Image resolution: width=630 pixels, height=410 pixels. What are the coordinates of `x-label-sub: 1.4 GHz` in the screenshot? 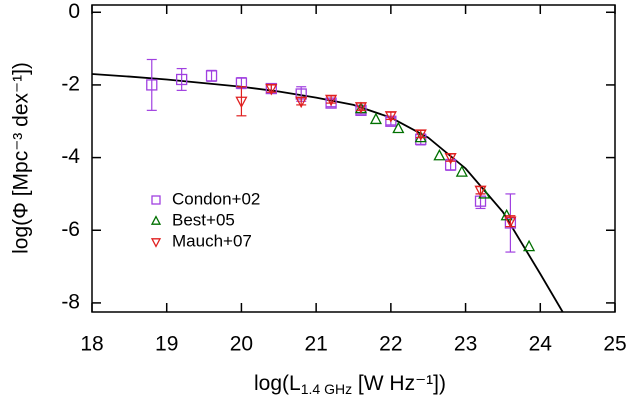 It's located at (326, 389).